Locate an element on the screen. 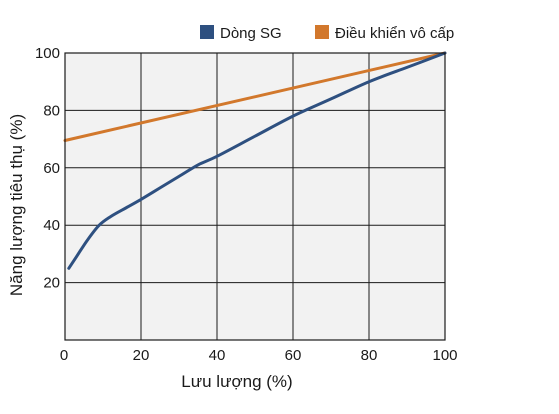 This screenshot has height=414, width=559. y-axis-title: Năng lượng tiêu thụ (%) is located at coordinates (16, 205).